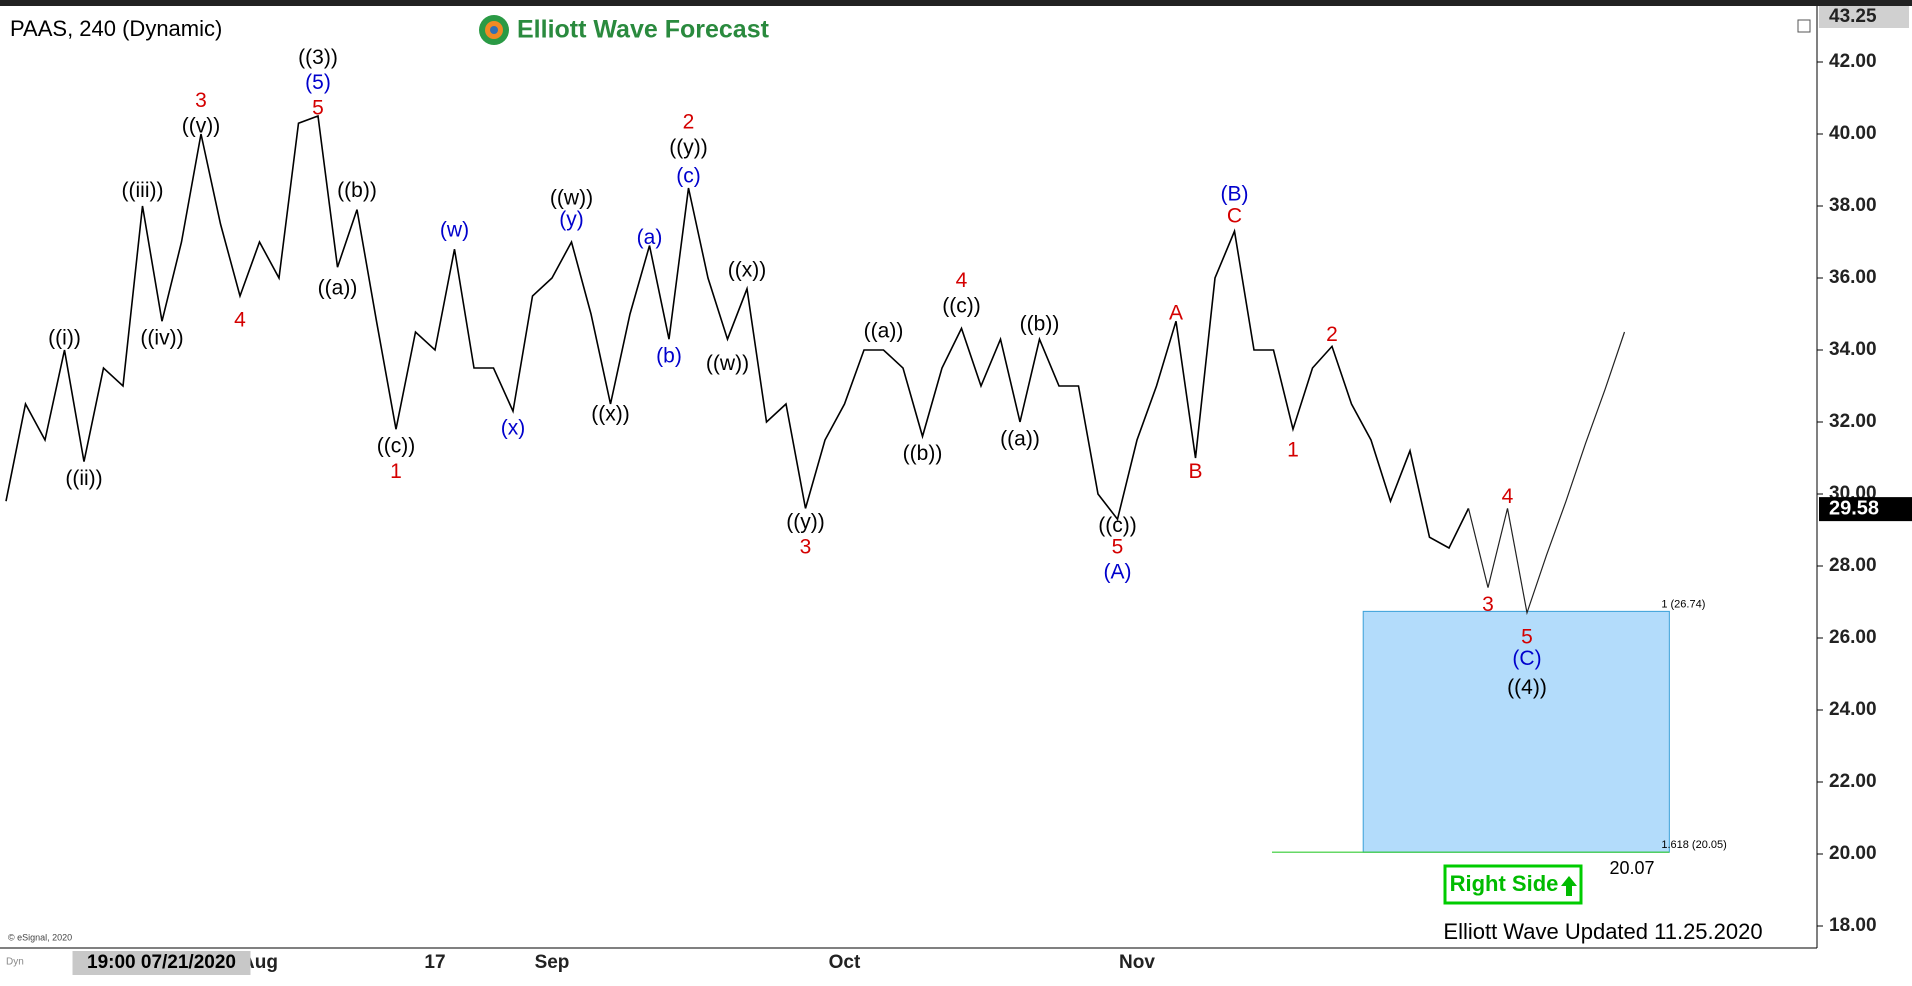 The width and height of the screenshot is (1912, 986). What do you see at coordinates (688, 176) in the screenshot?
I see `wave-label: (c)` at bounding box center [688, 176].